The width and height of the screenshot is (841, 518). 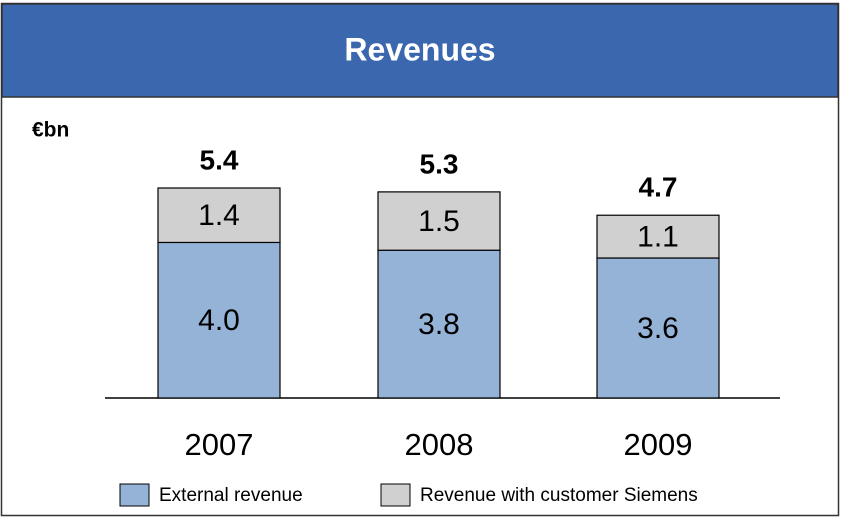 I want to click on chart-title: Revenues, so click(x=419, y=49).